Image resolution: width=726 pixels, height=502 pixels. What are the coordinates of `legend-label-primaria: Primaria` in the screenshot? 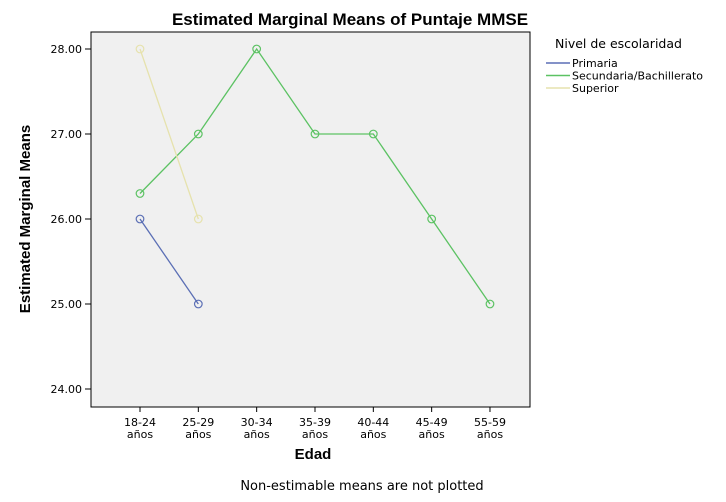 It's located at (595, 63).